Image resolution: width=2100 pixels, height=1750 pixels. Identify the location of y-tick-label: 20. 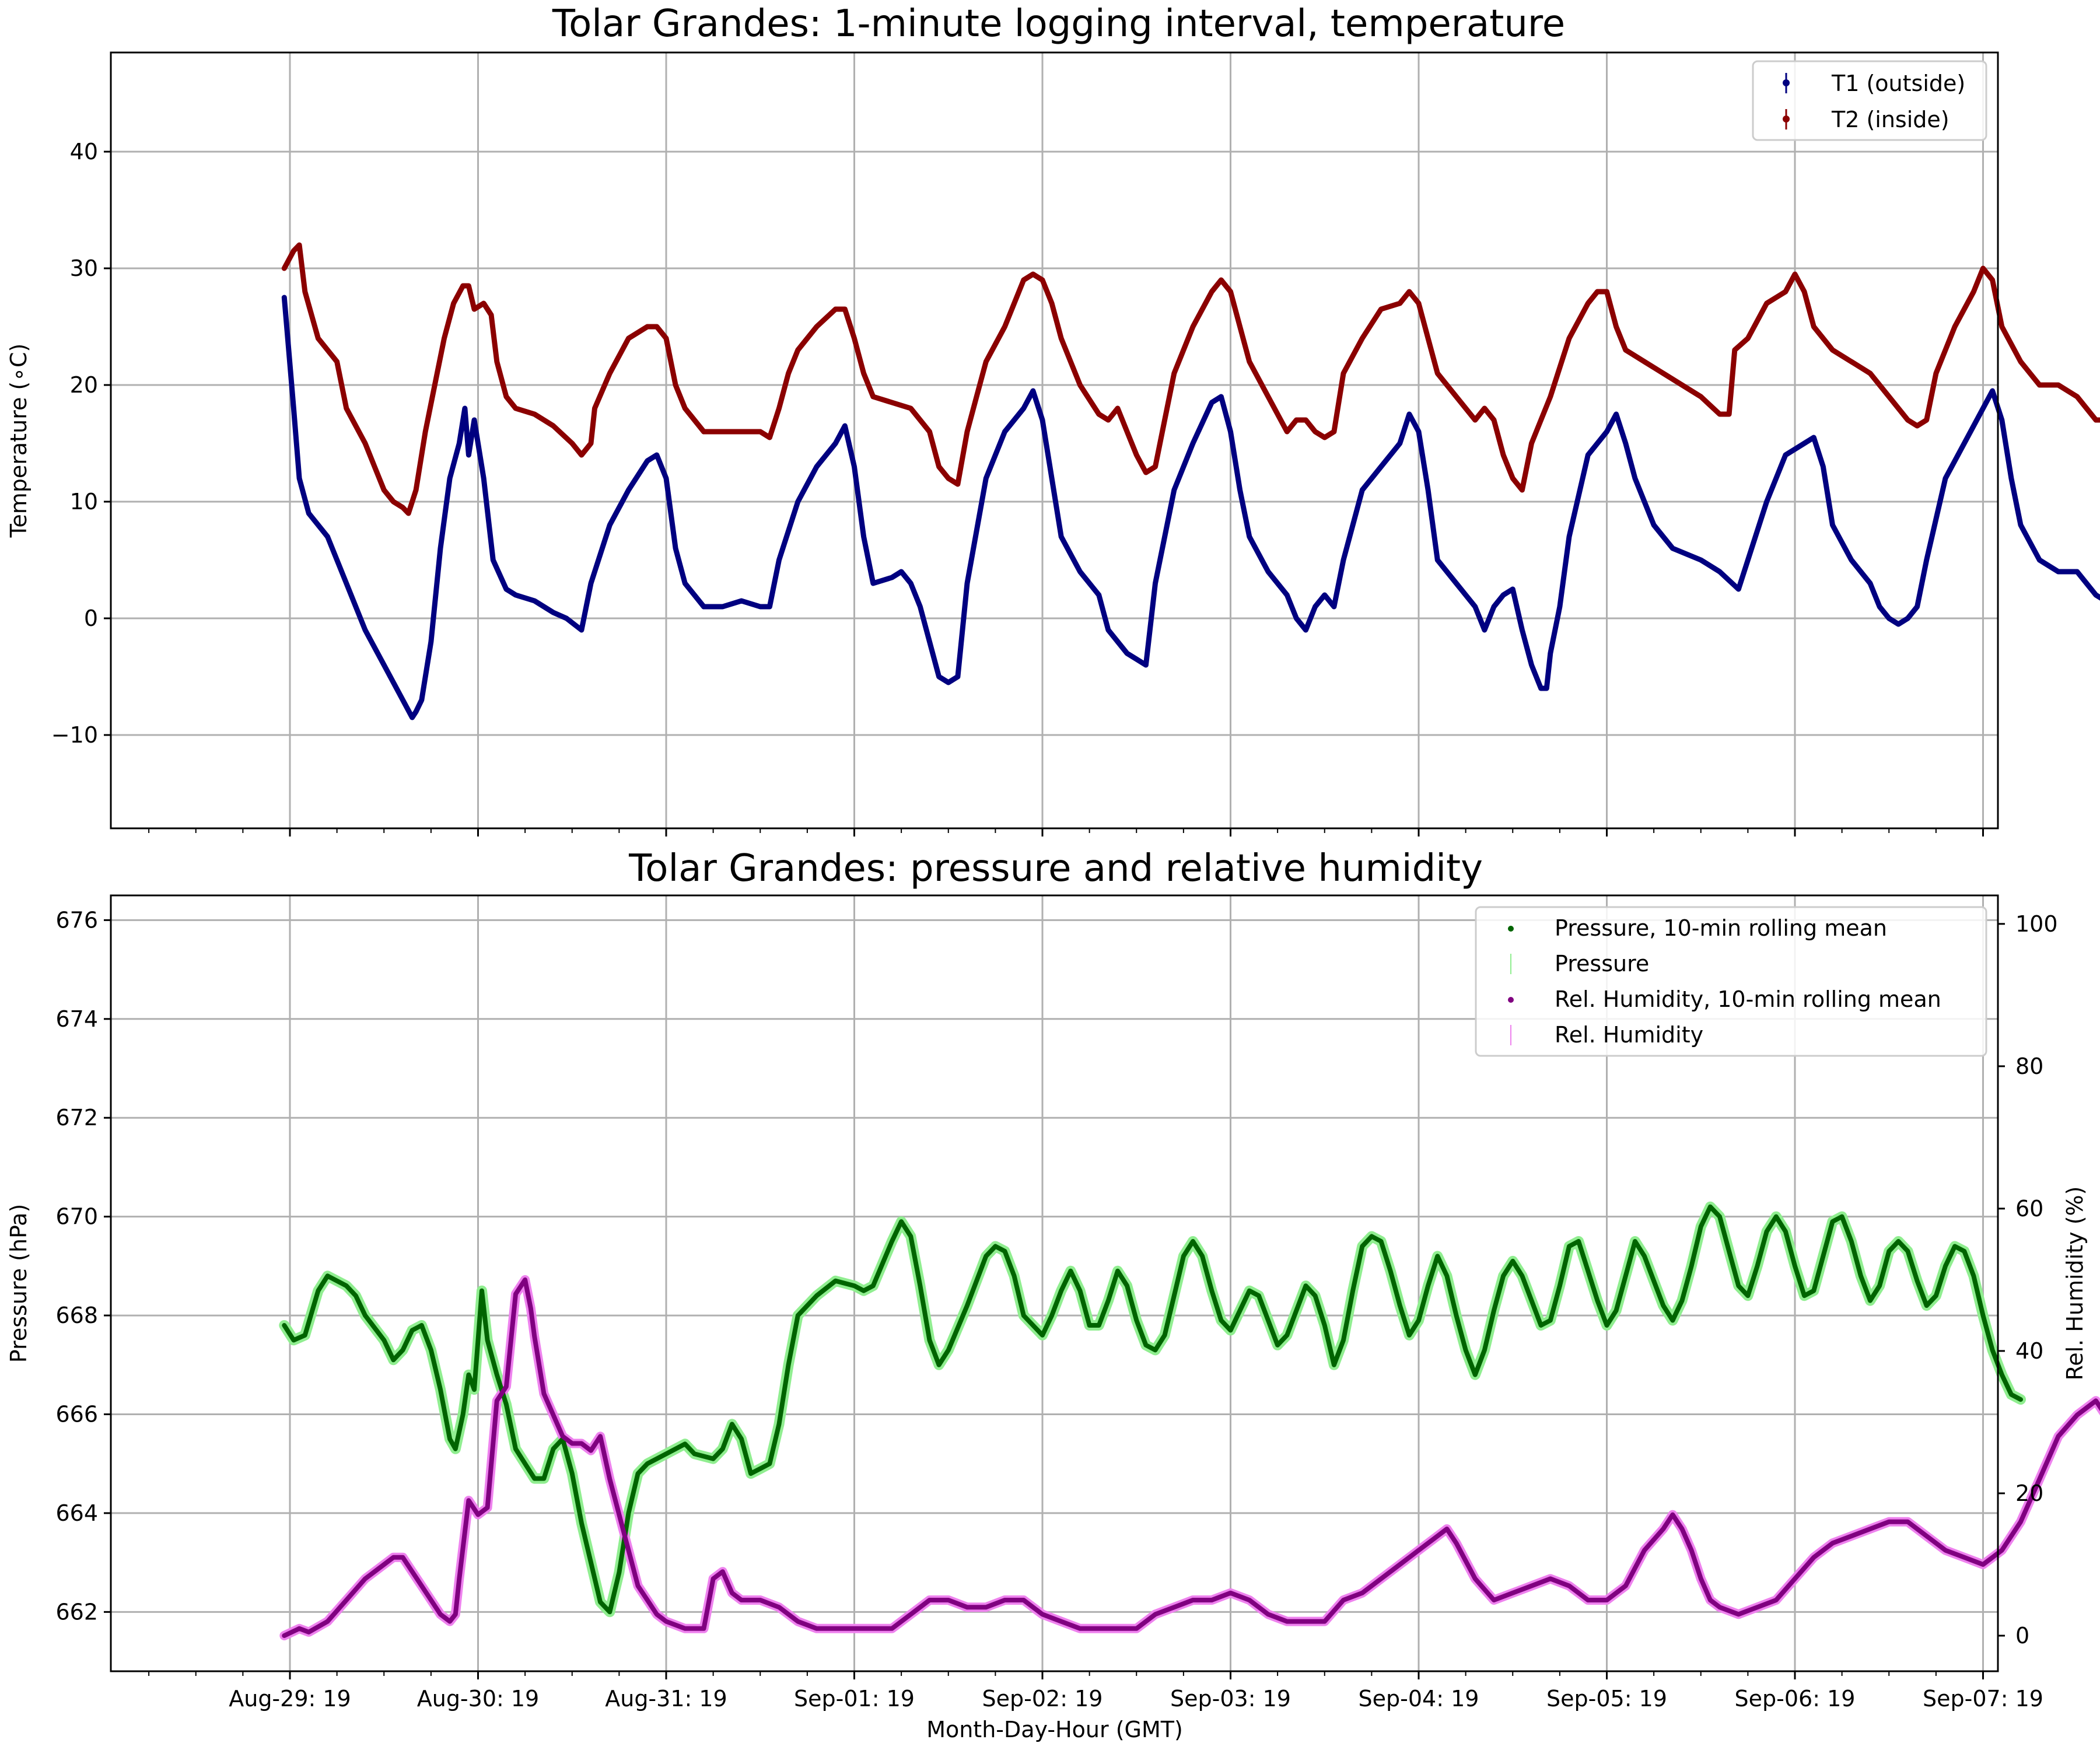
(84, 385).